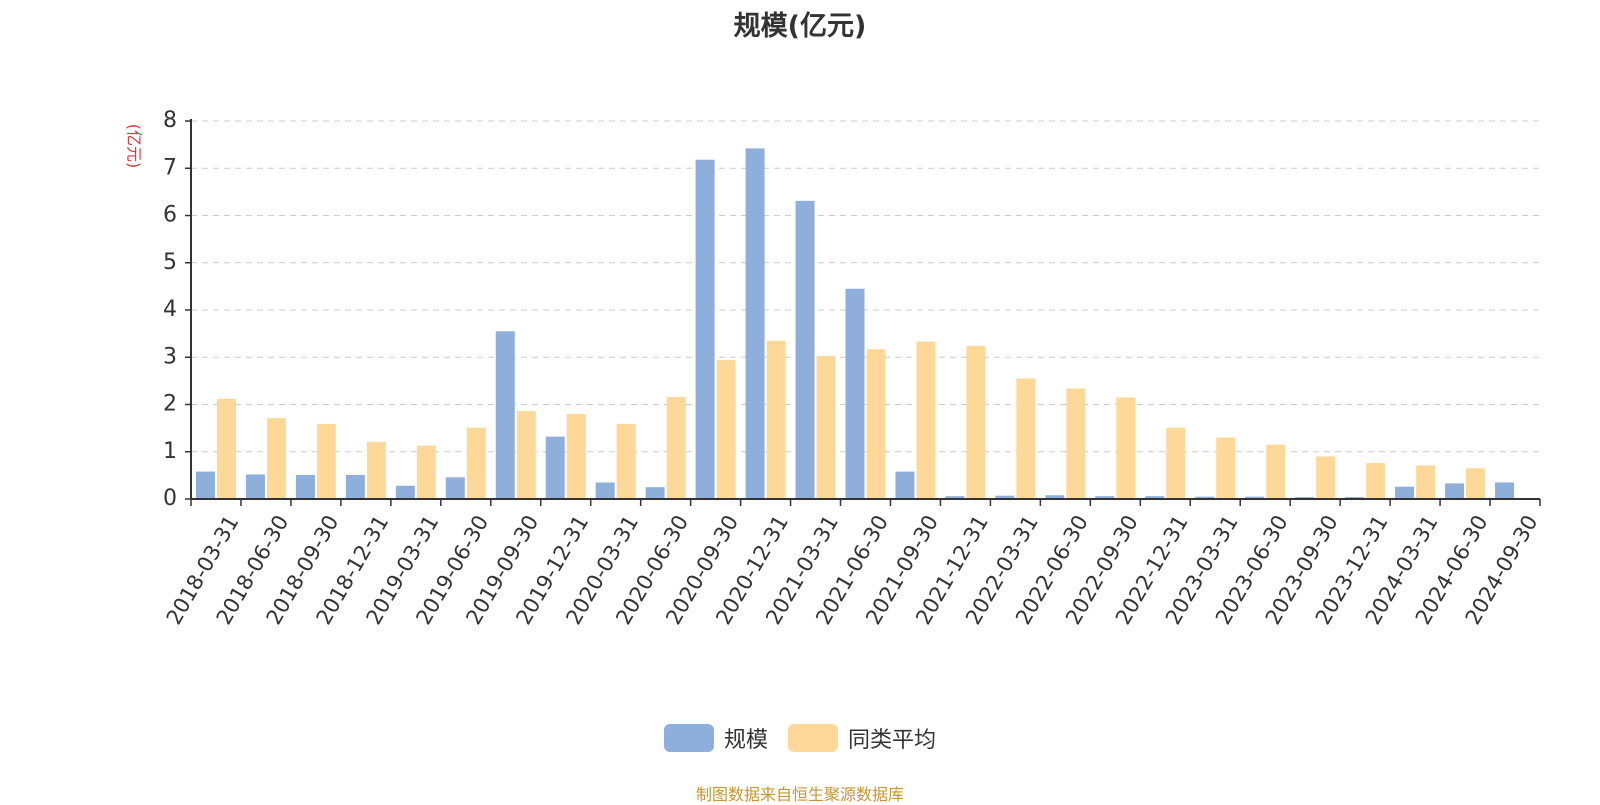 Image resolution: width=1600 pixels, height=805 pixels. I want to click on y-tick-labels: 0 1 2 3 4 5 6 7 8, so click(170, 309).